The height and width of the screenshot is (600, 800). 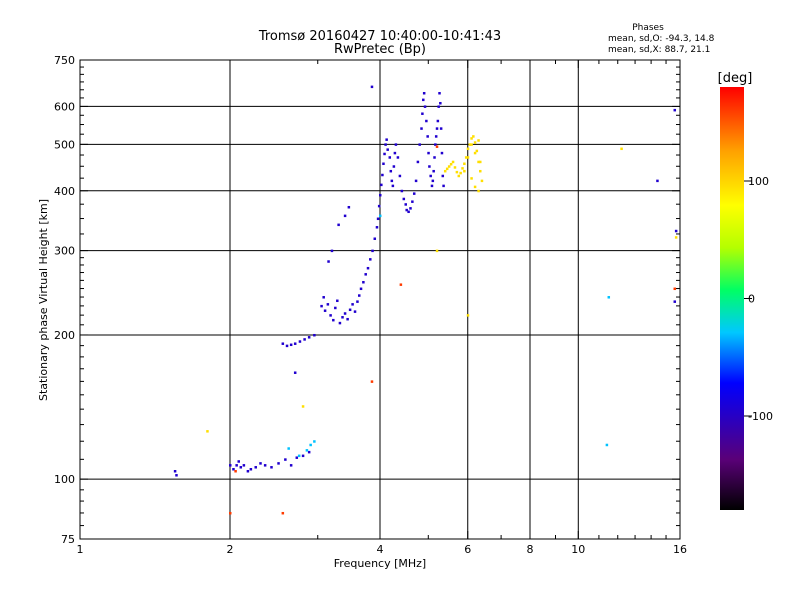 I want to click on y-tick-label: 600, so click(x=64, y=106).